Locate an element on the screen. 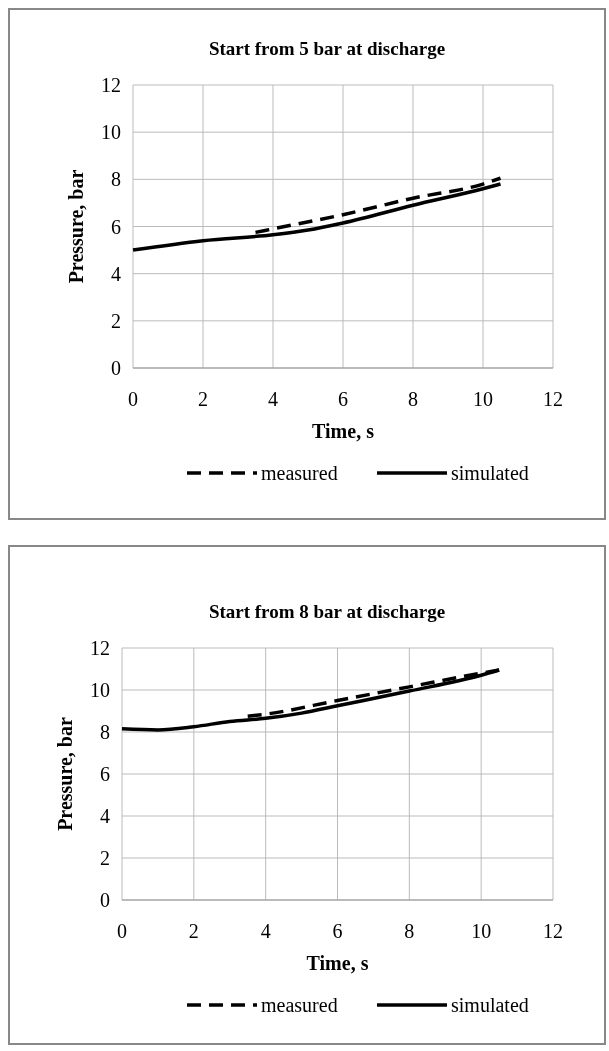 This screenshot has width=609, height=1051. x-tick-label: 0 is located at coordinates (133, 399).